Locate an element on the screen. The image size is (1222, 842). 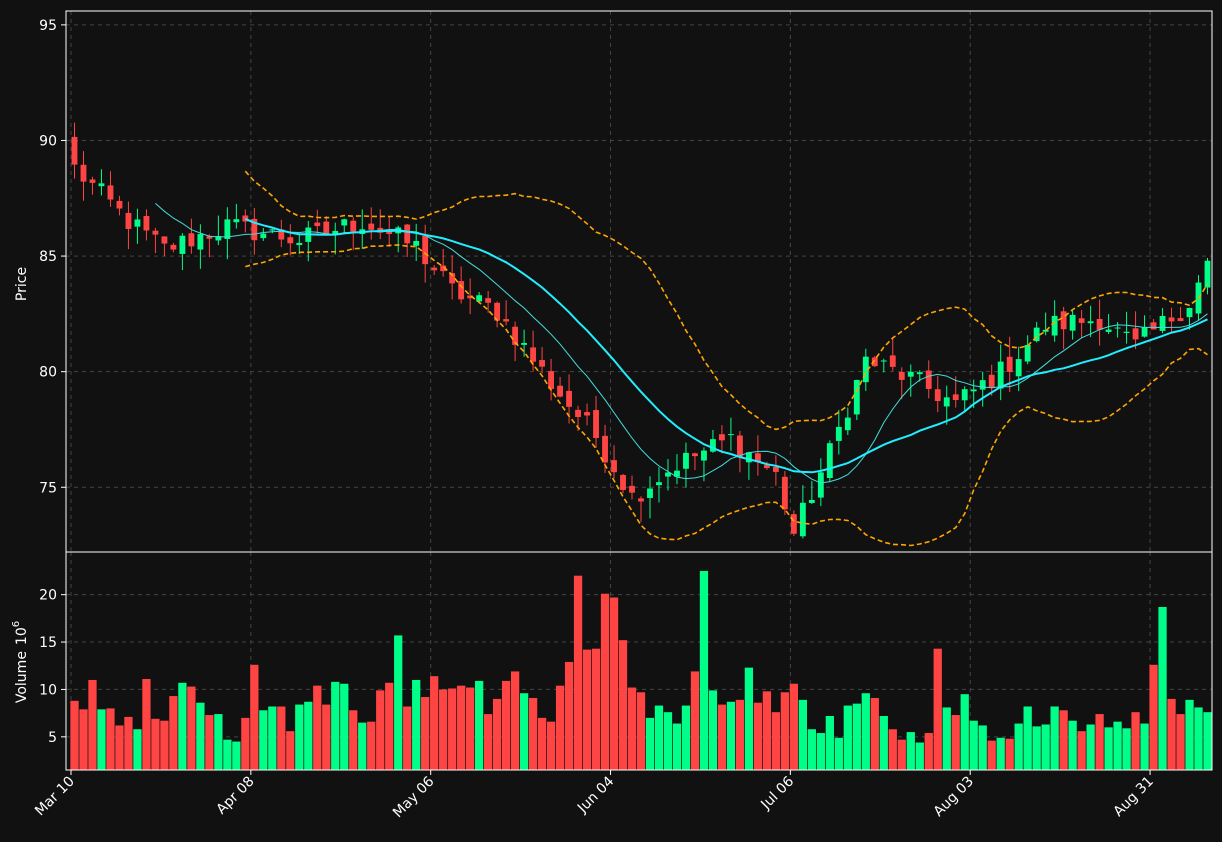
volume-tick-label: 15 is located at coordinates (48, 643).